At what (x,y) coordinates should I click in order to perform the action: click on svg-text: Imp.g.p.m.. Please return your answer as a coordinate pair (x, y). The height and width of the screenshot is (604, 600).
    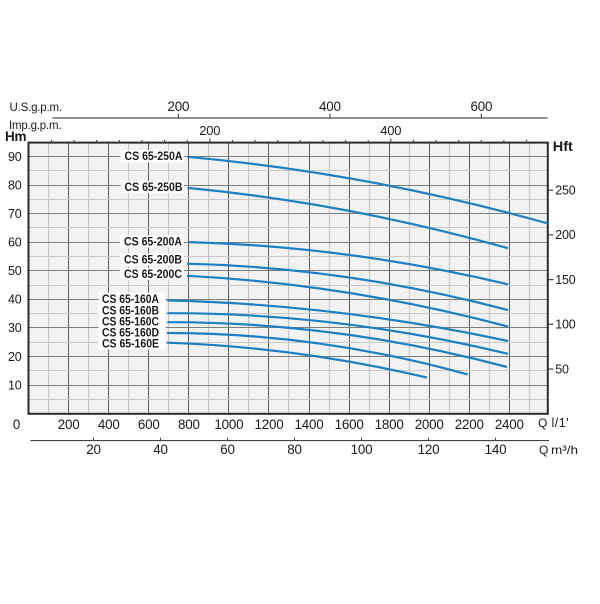
    Looking at the image, I should click on (35, 126).